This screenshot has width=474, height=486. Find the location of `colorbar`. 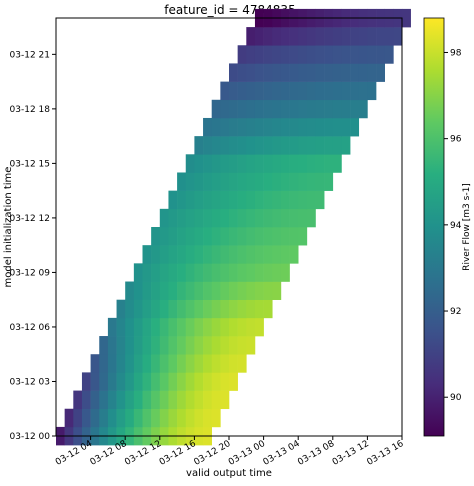

colorbar is located at coordinates (434, 227).